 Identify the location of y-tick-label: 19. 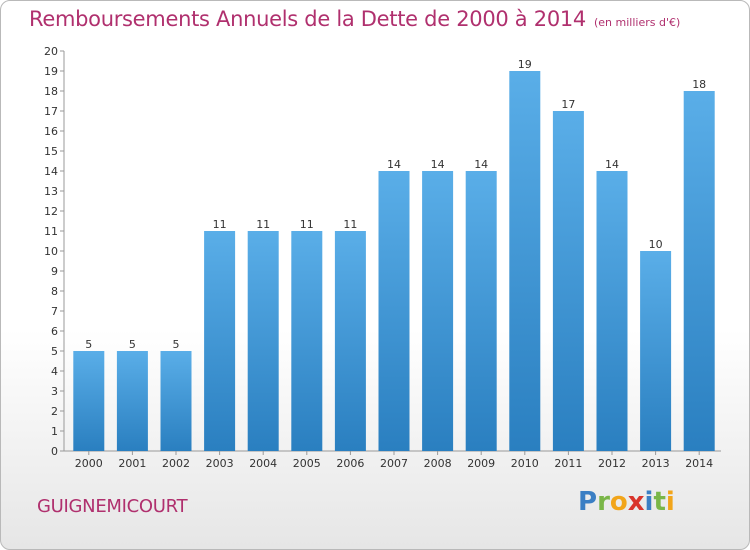
(51, 71).